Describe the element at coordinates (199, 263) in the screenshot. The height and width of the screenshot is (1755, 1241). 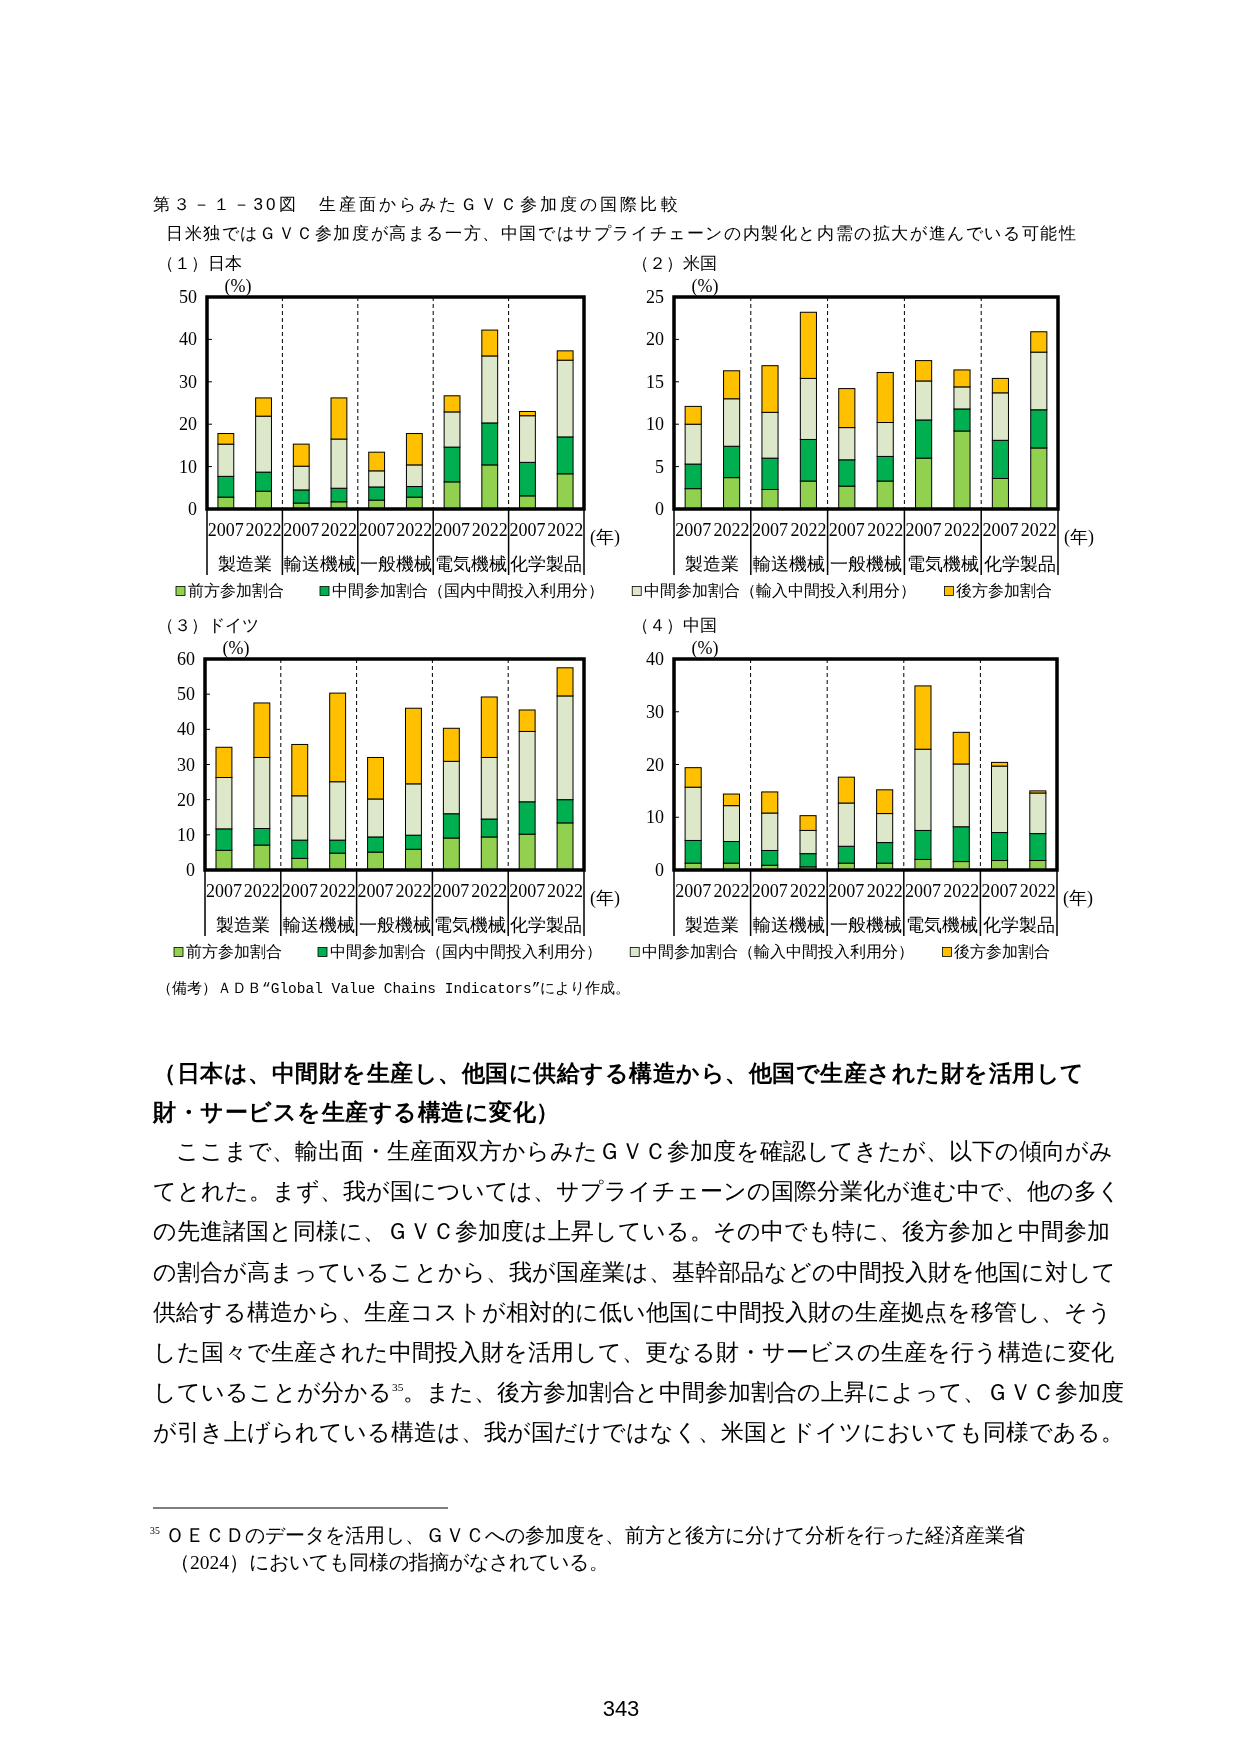
I see `chart-title: （１）日本` at that location.